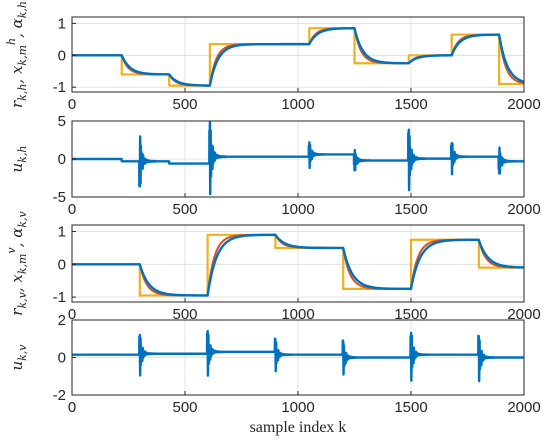 The width and height of the screenshot is (550, 440). What do you see at coordinates (18, 357) in the screenshot?
I see `y-axis-label: uk,v` at bounding box center [18, 357].